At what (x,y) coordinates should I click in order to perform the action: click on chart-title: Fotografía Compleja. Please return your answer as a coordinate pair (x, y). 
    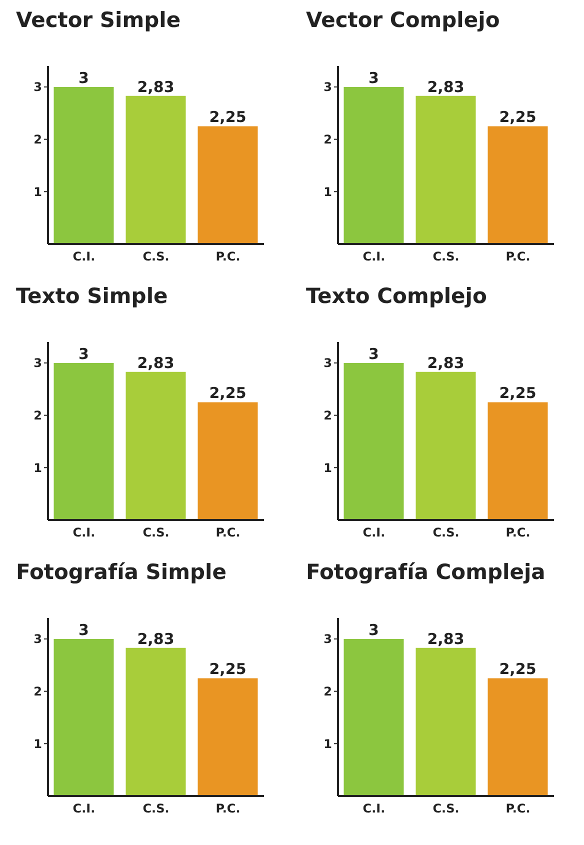
    Looking at the image, I should click on (425, 573).